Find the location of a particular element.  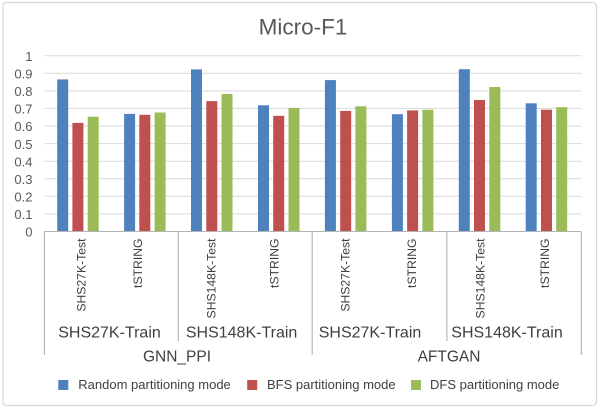

svg-text: 0.5 is located at coordinates (23, 144).